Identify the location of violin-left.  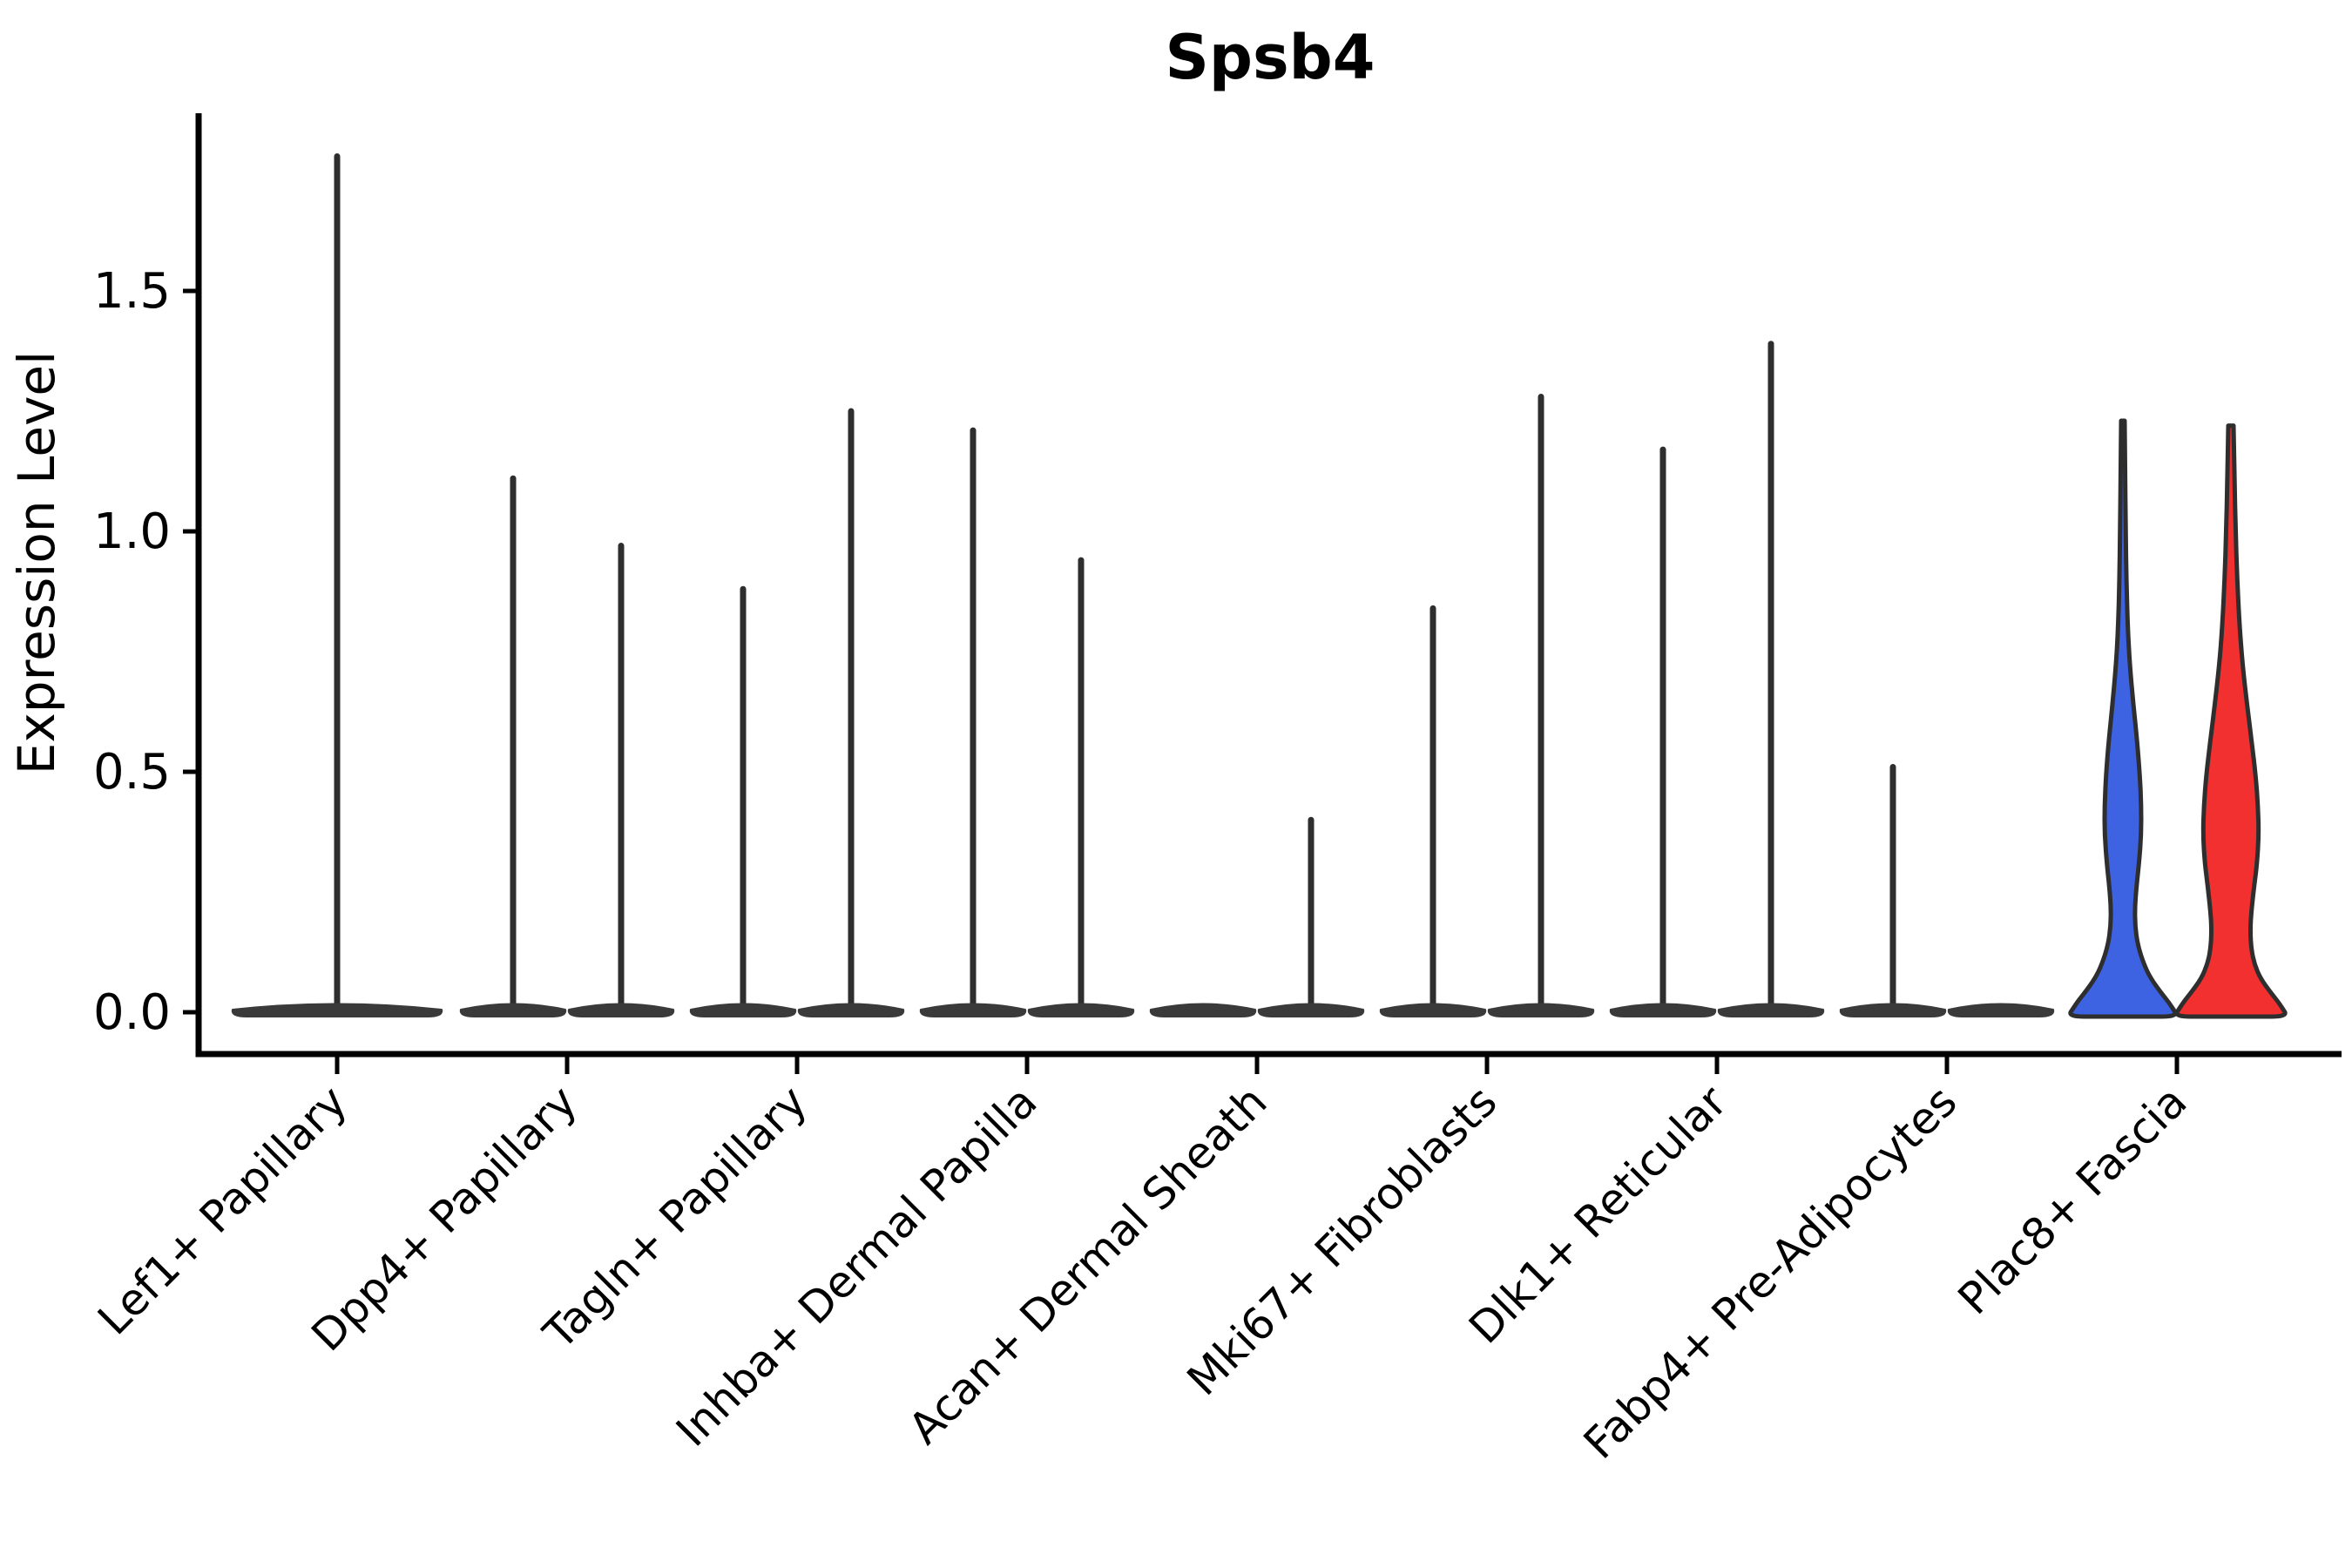
(2123, 718).